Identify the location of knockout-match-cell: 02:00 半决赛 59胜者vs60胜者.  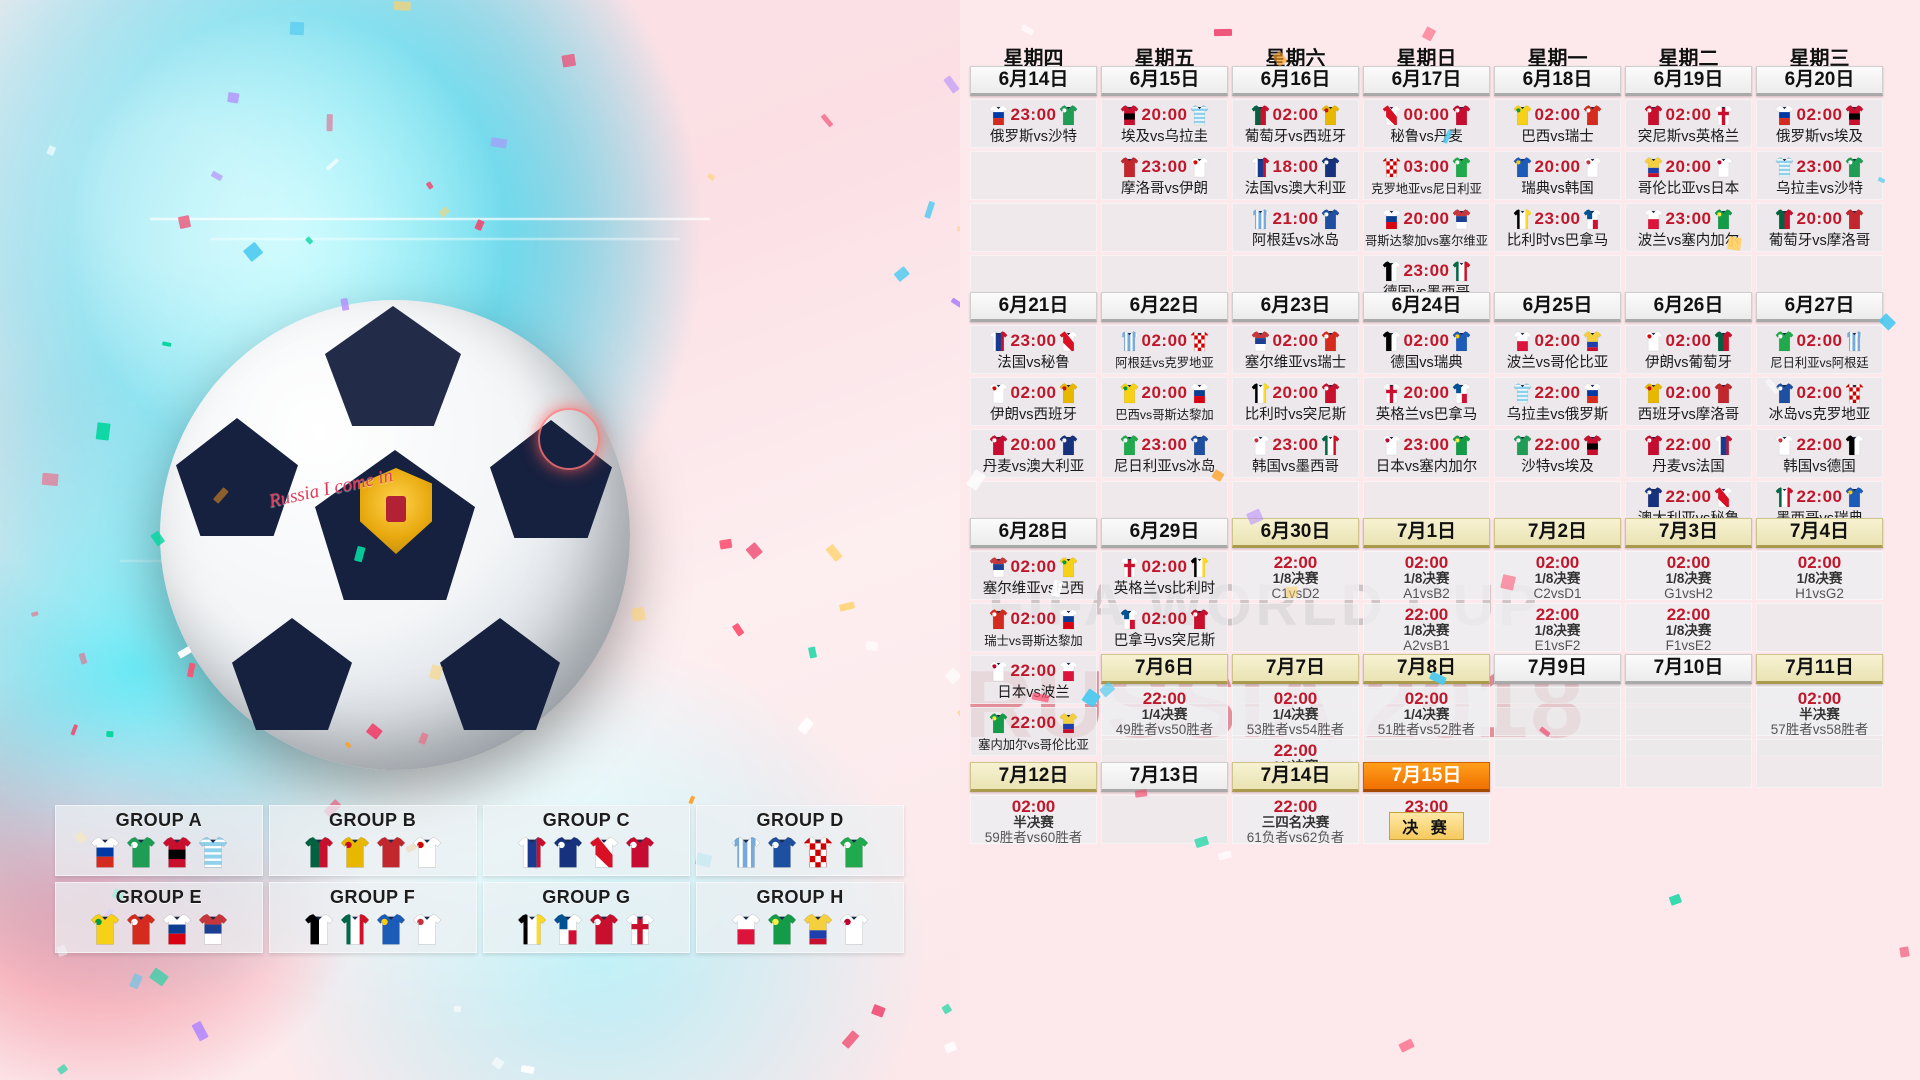
(1033, 819).